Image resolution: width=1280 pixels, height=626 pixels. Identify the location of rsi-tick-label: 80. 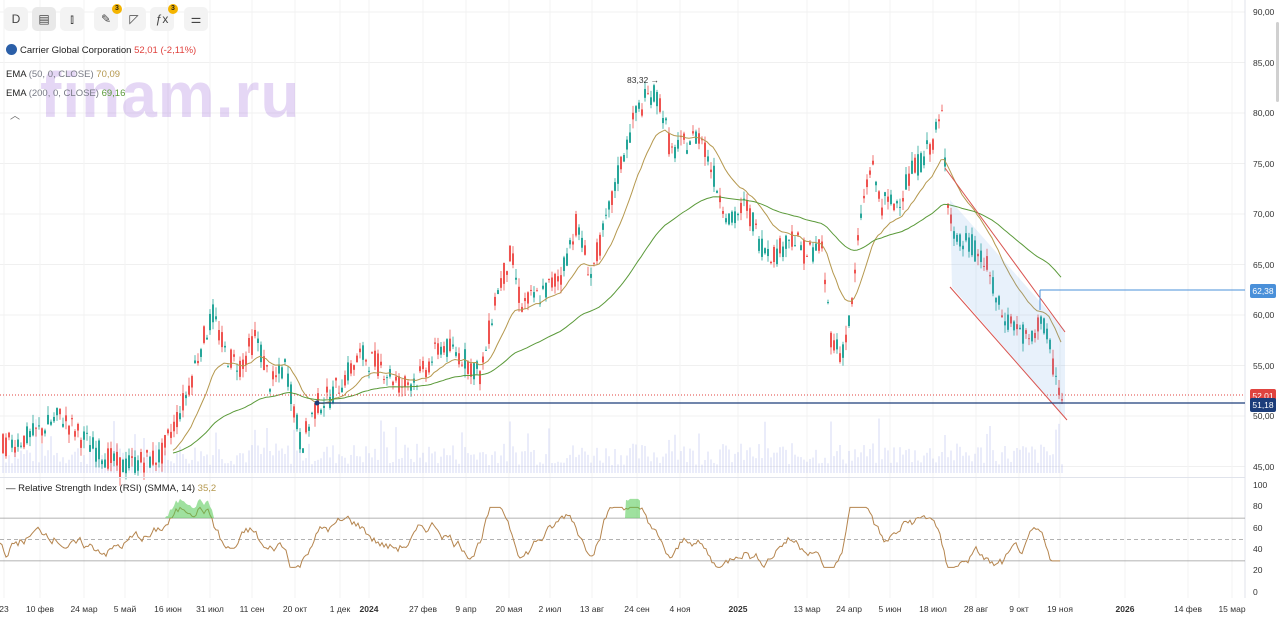
(1258, 506).